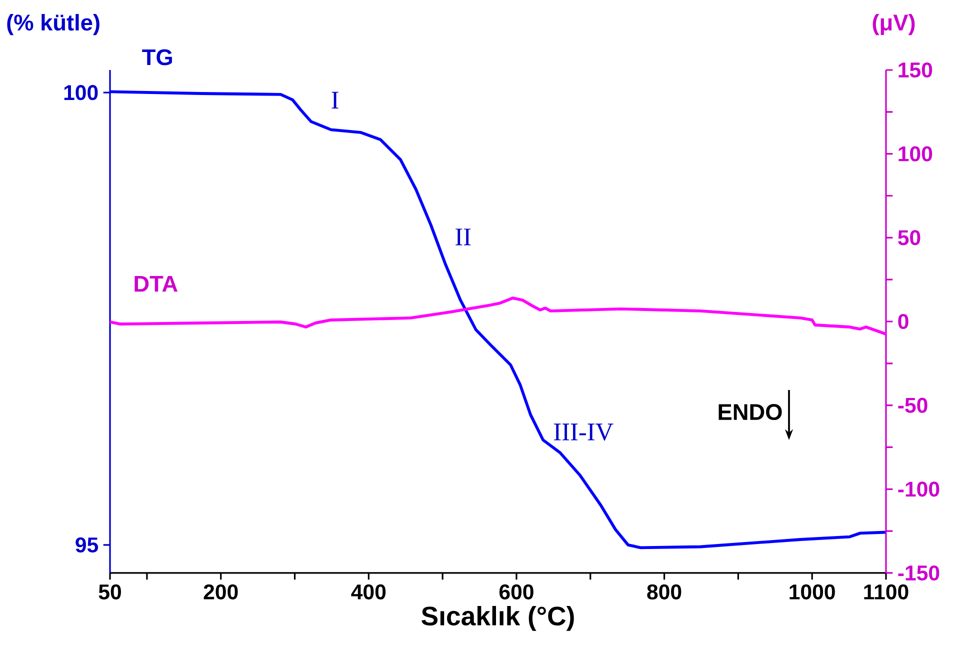  Describe the element at coordinates (157, 57) in the screenshot. I see `series-label: TG` at that location.